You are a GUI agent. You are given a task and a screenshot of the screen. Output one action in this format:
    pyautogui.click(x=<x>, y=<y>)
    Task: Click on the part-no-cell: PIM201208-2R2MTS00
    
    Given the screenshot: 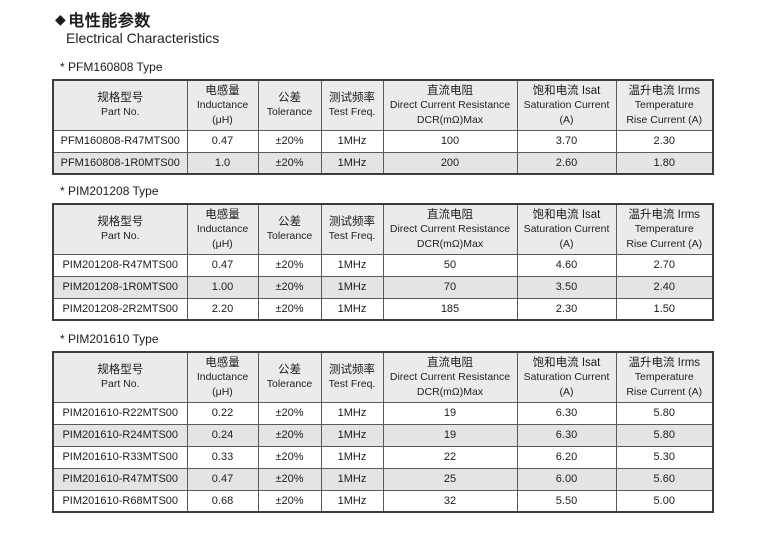 What is the action you would take?
    pyautogui.click(x=120, y=309)
    